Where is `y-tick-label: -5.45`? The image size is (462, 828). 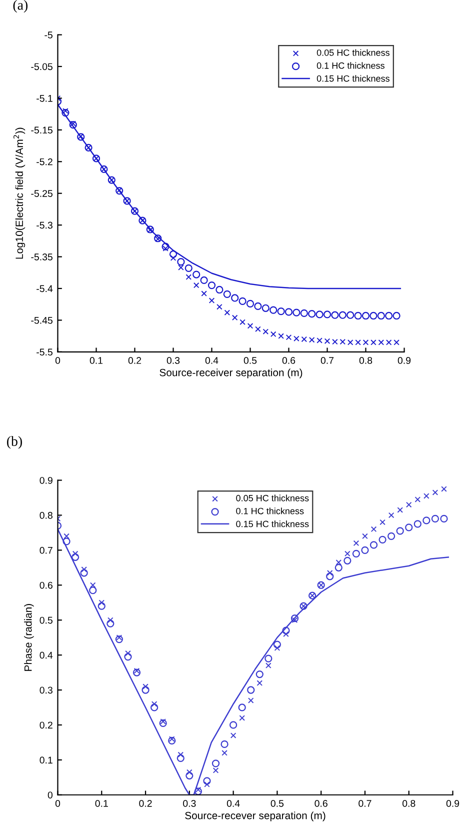
y-tick-label: -5.45 is located at coordinates (41, 320).